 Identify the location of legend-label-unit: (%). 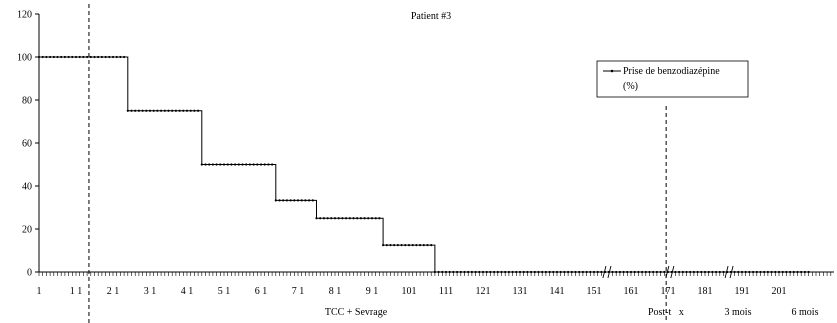
(630, 86).